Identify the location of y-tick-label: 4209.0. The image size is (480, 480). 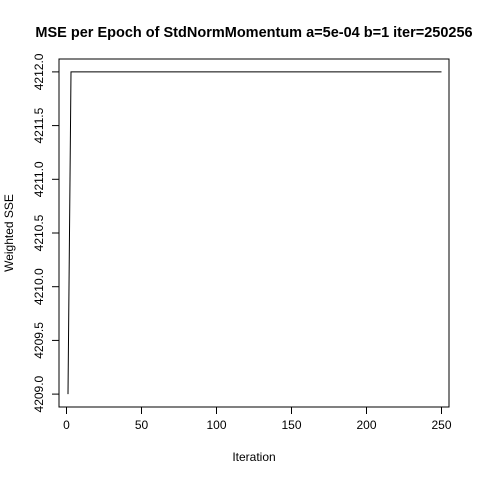
(39, 393).